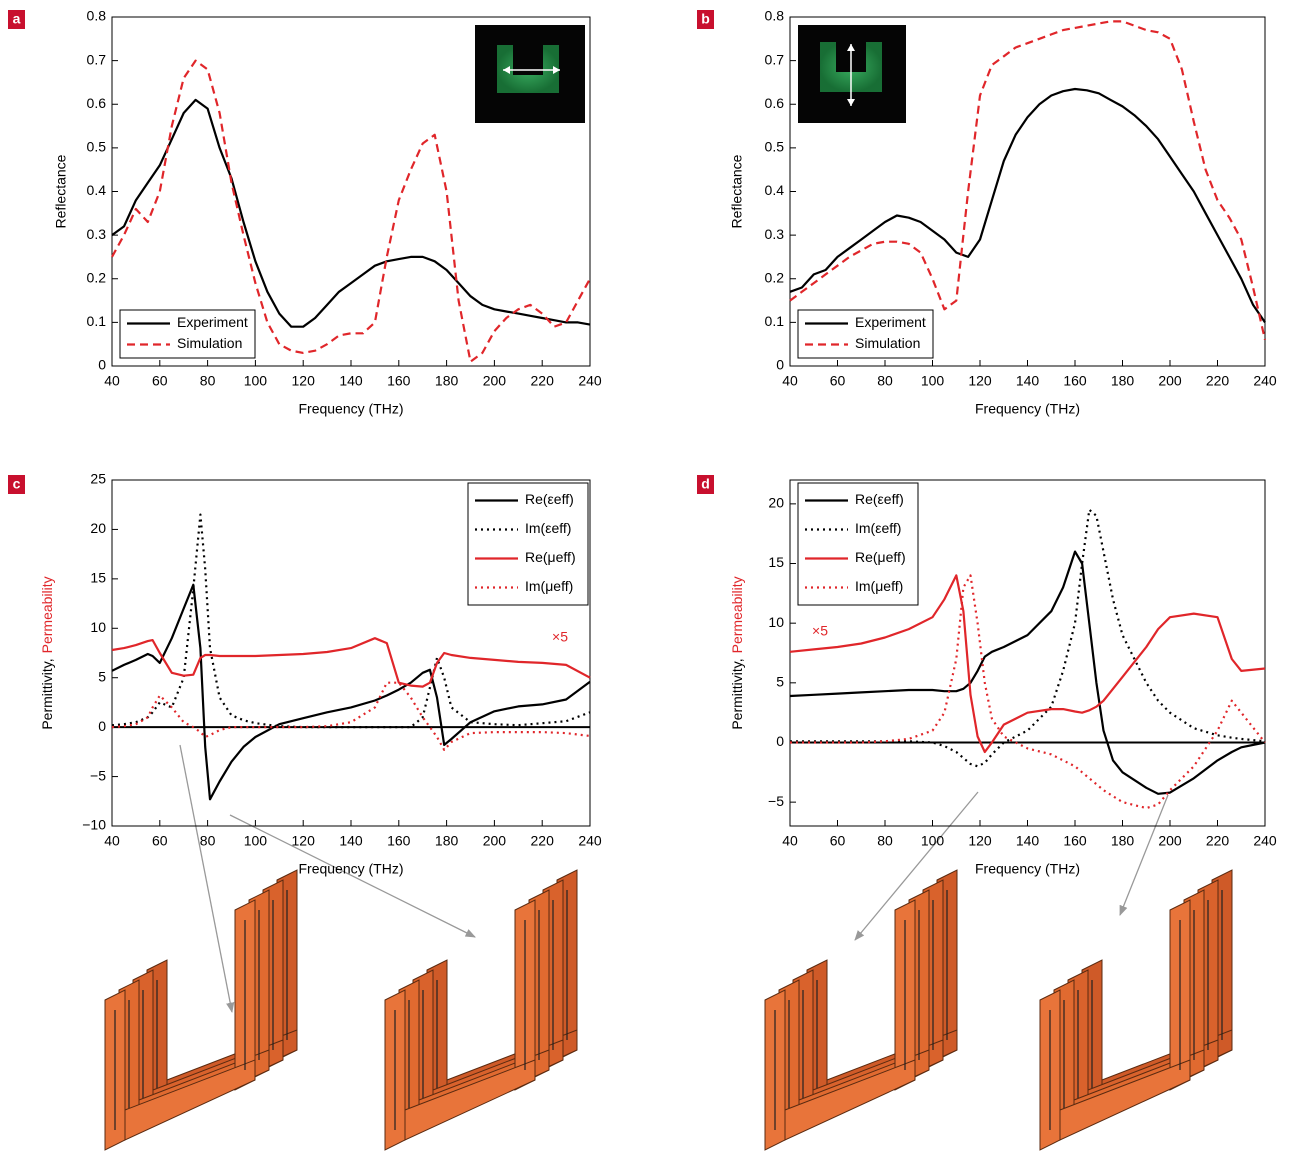 This screenshot has height=1166, width=1289. I want to click on y-tick-label: 25, so click(98, 479).